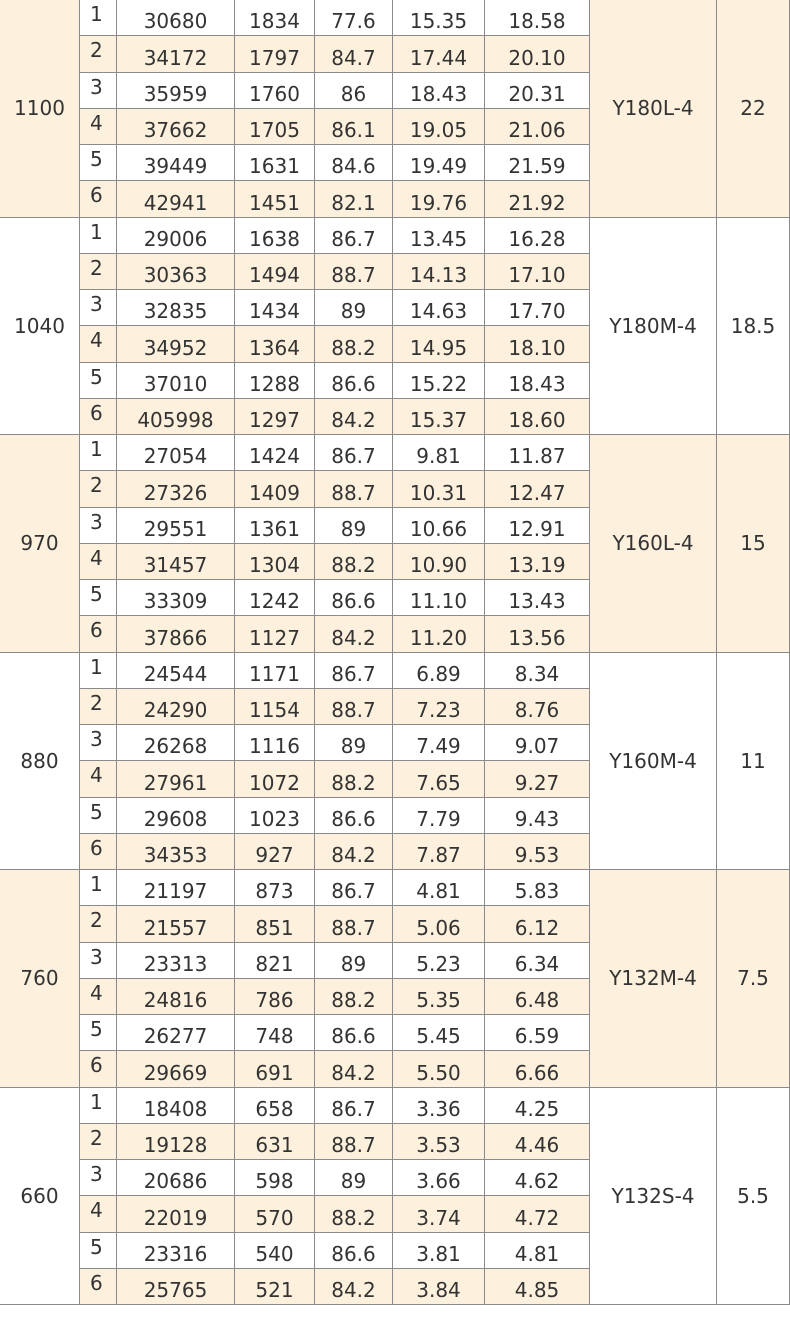 The image size is (790, 1324). I want to click on required-power: 4.62, so click(537, 1178).